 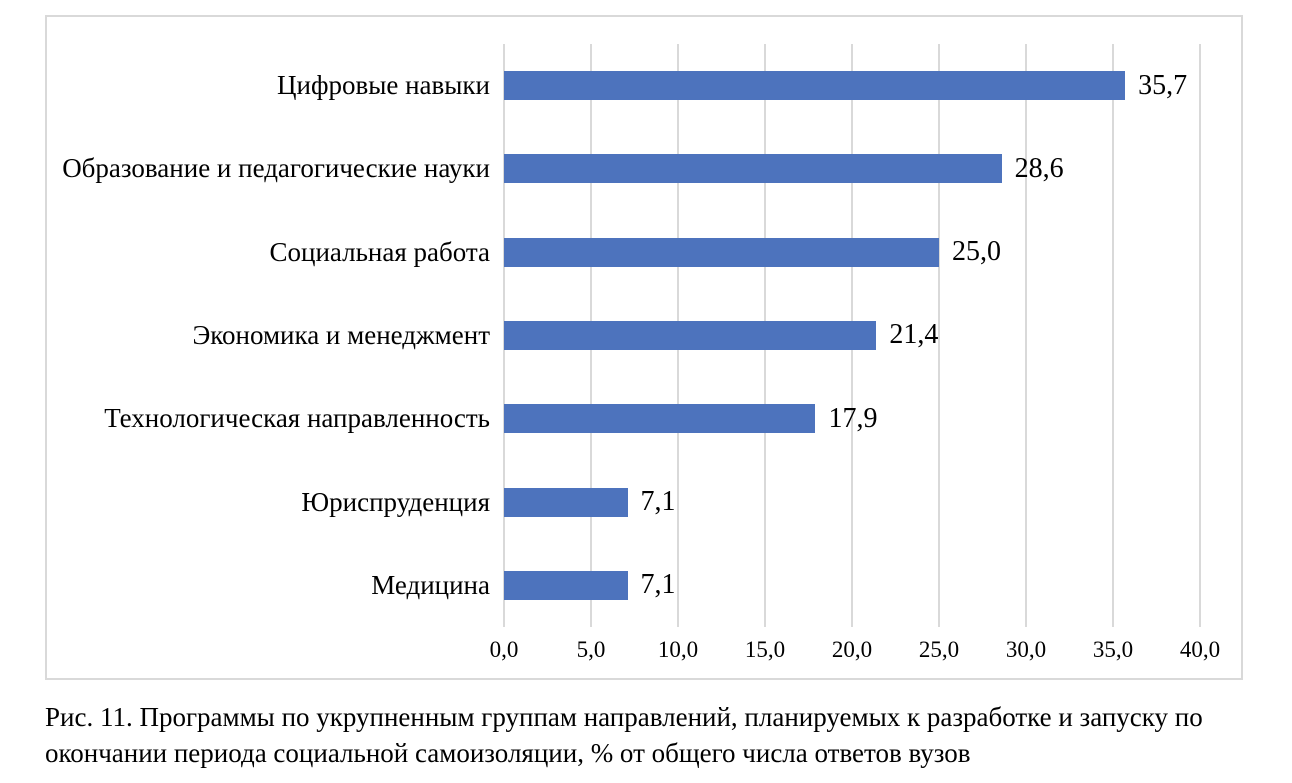 What do you see at coordinates (852, 649) in the screenshot?
I see `x-tick-label: 20,0` at bounding box center [852, 649].